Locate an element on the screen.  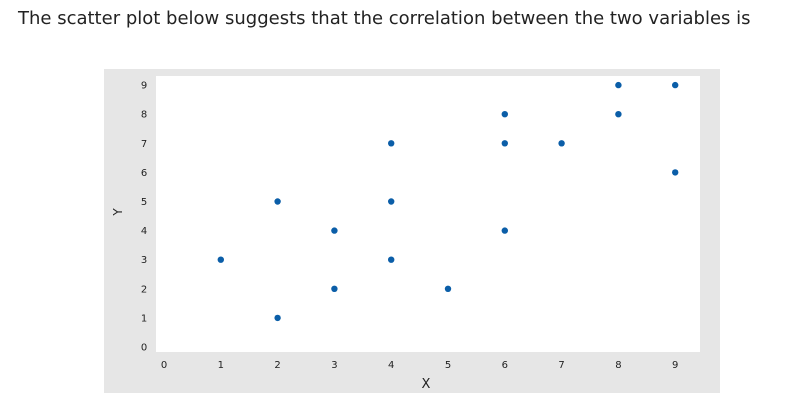
x-tick-label: 6 is located at coordinates (505, 365).